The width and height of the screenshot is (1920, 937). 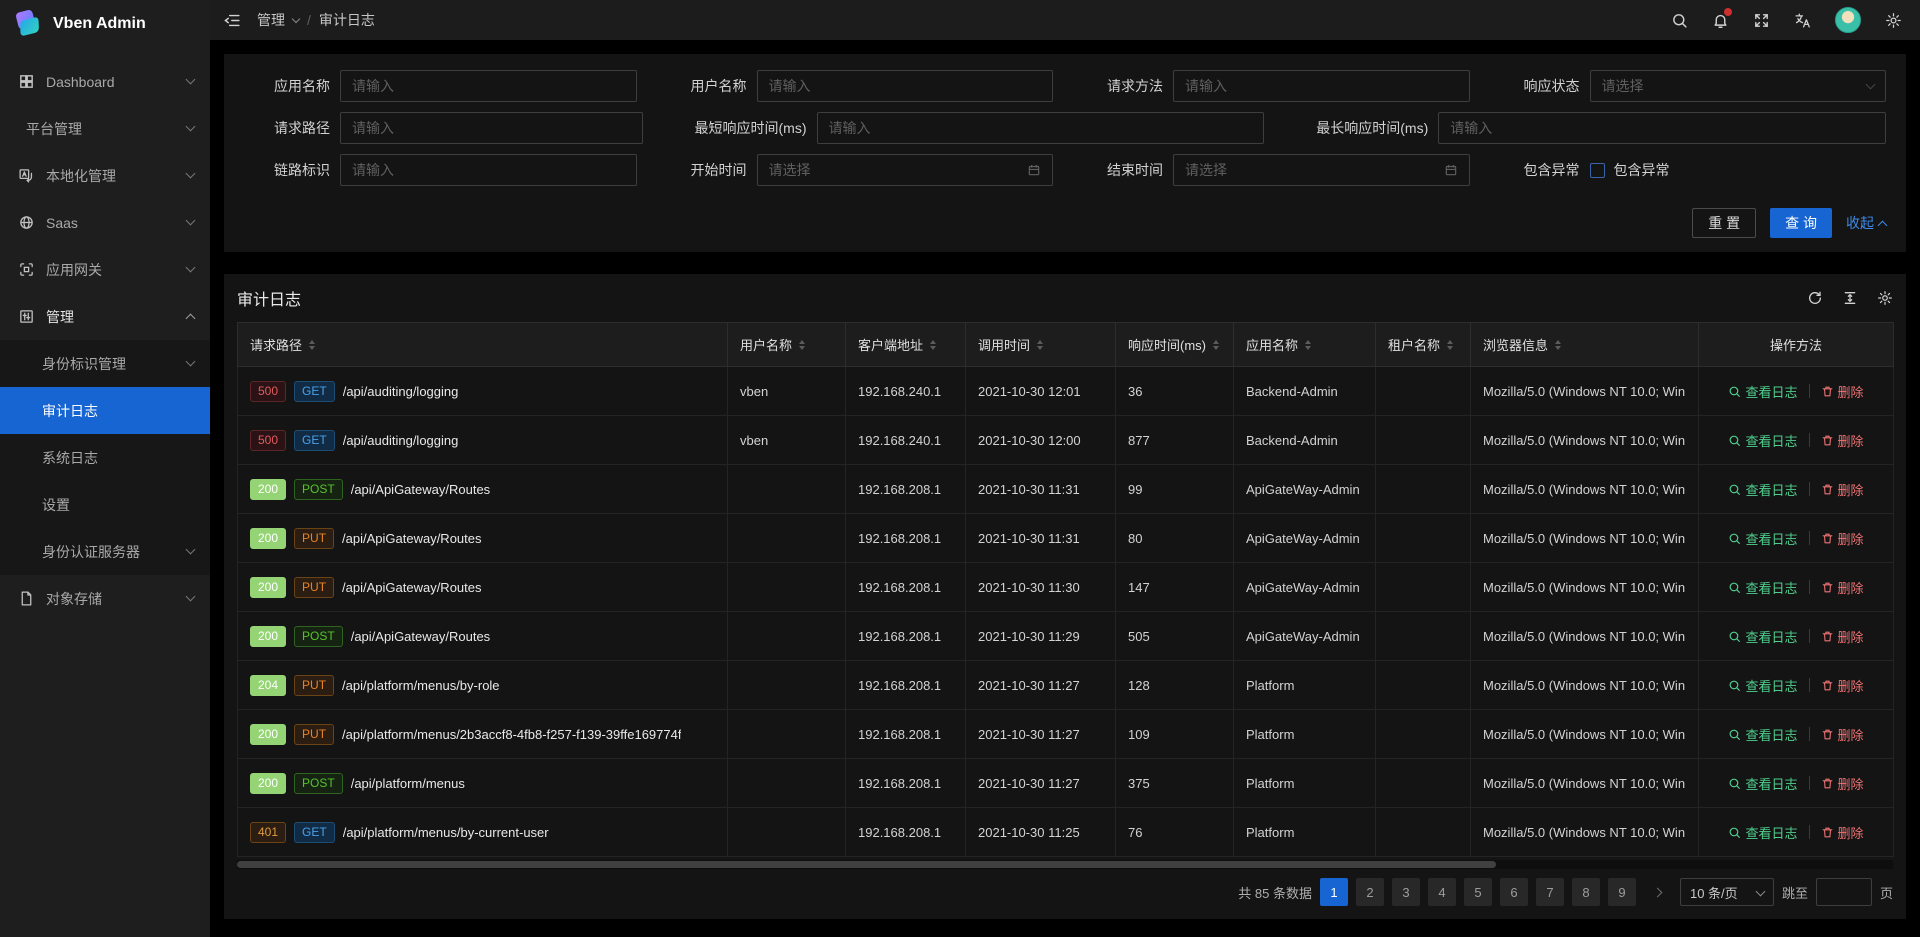 I want to click on trace-id-input: 请输入, so click(x=488, y=170).